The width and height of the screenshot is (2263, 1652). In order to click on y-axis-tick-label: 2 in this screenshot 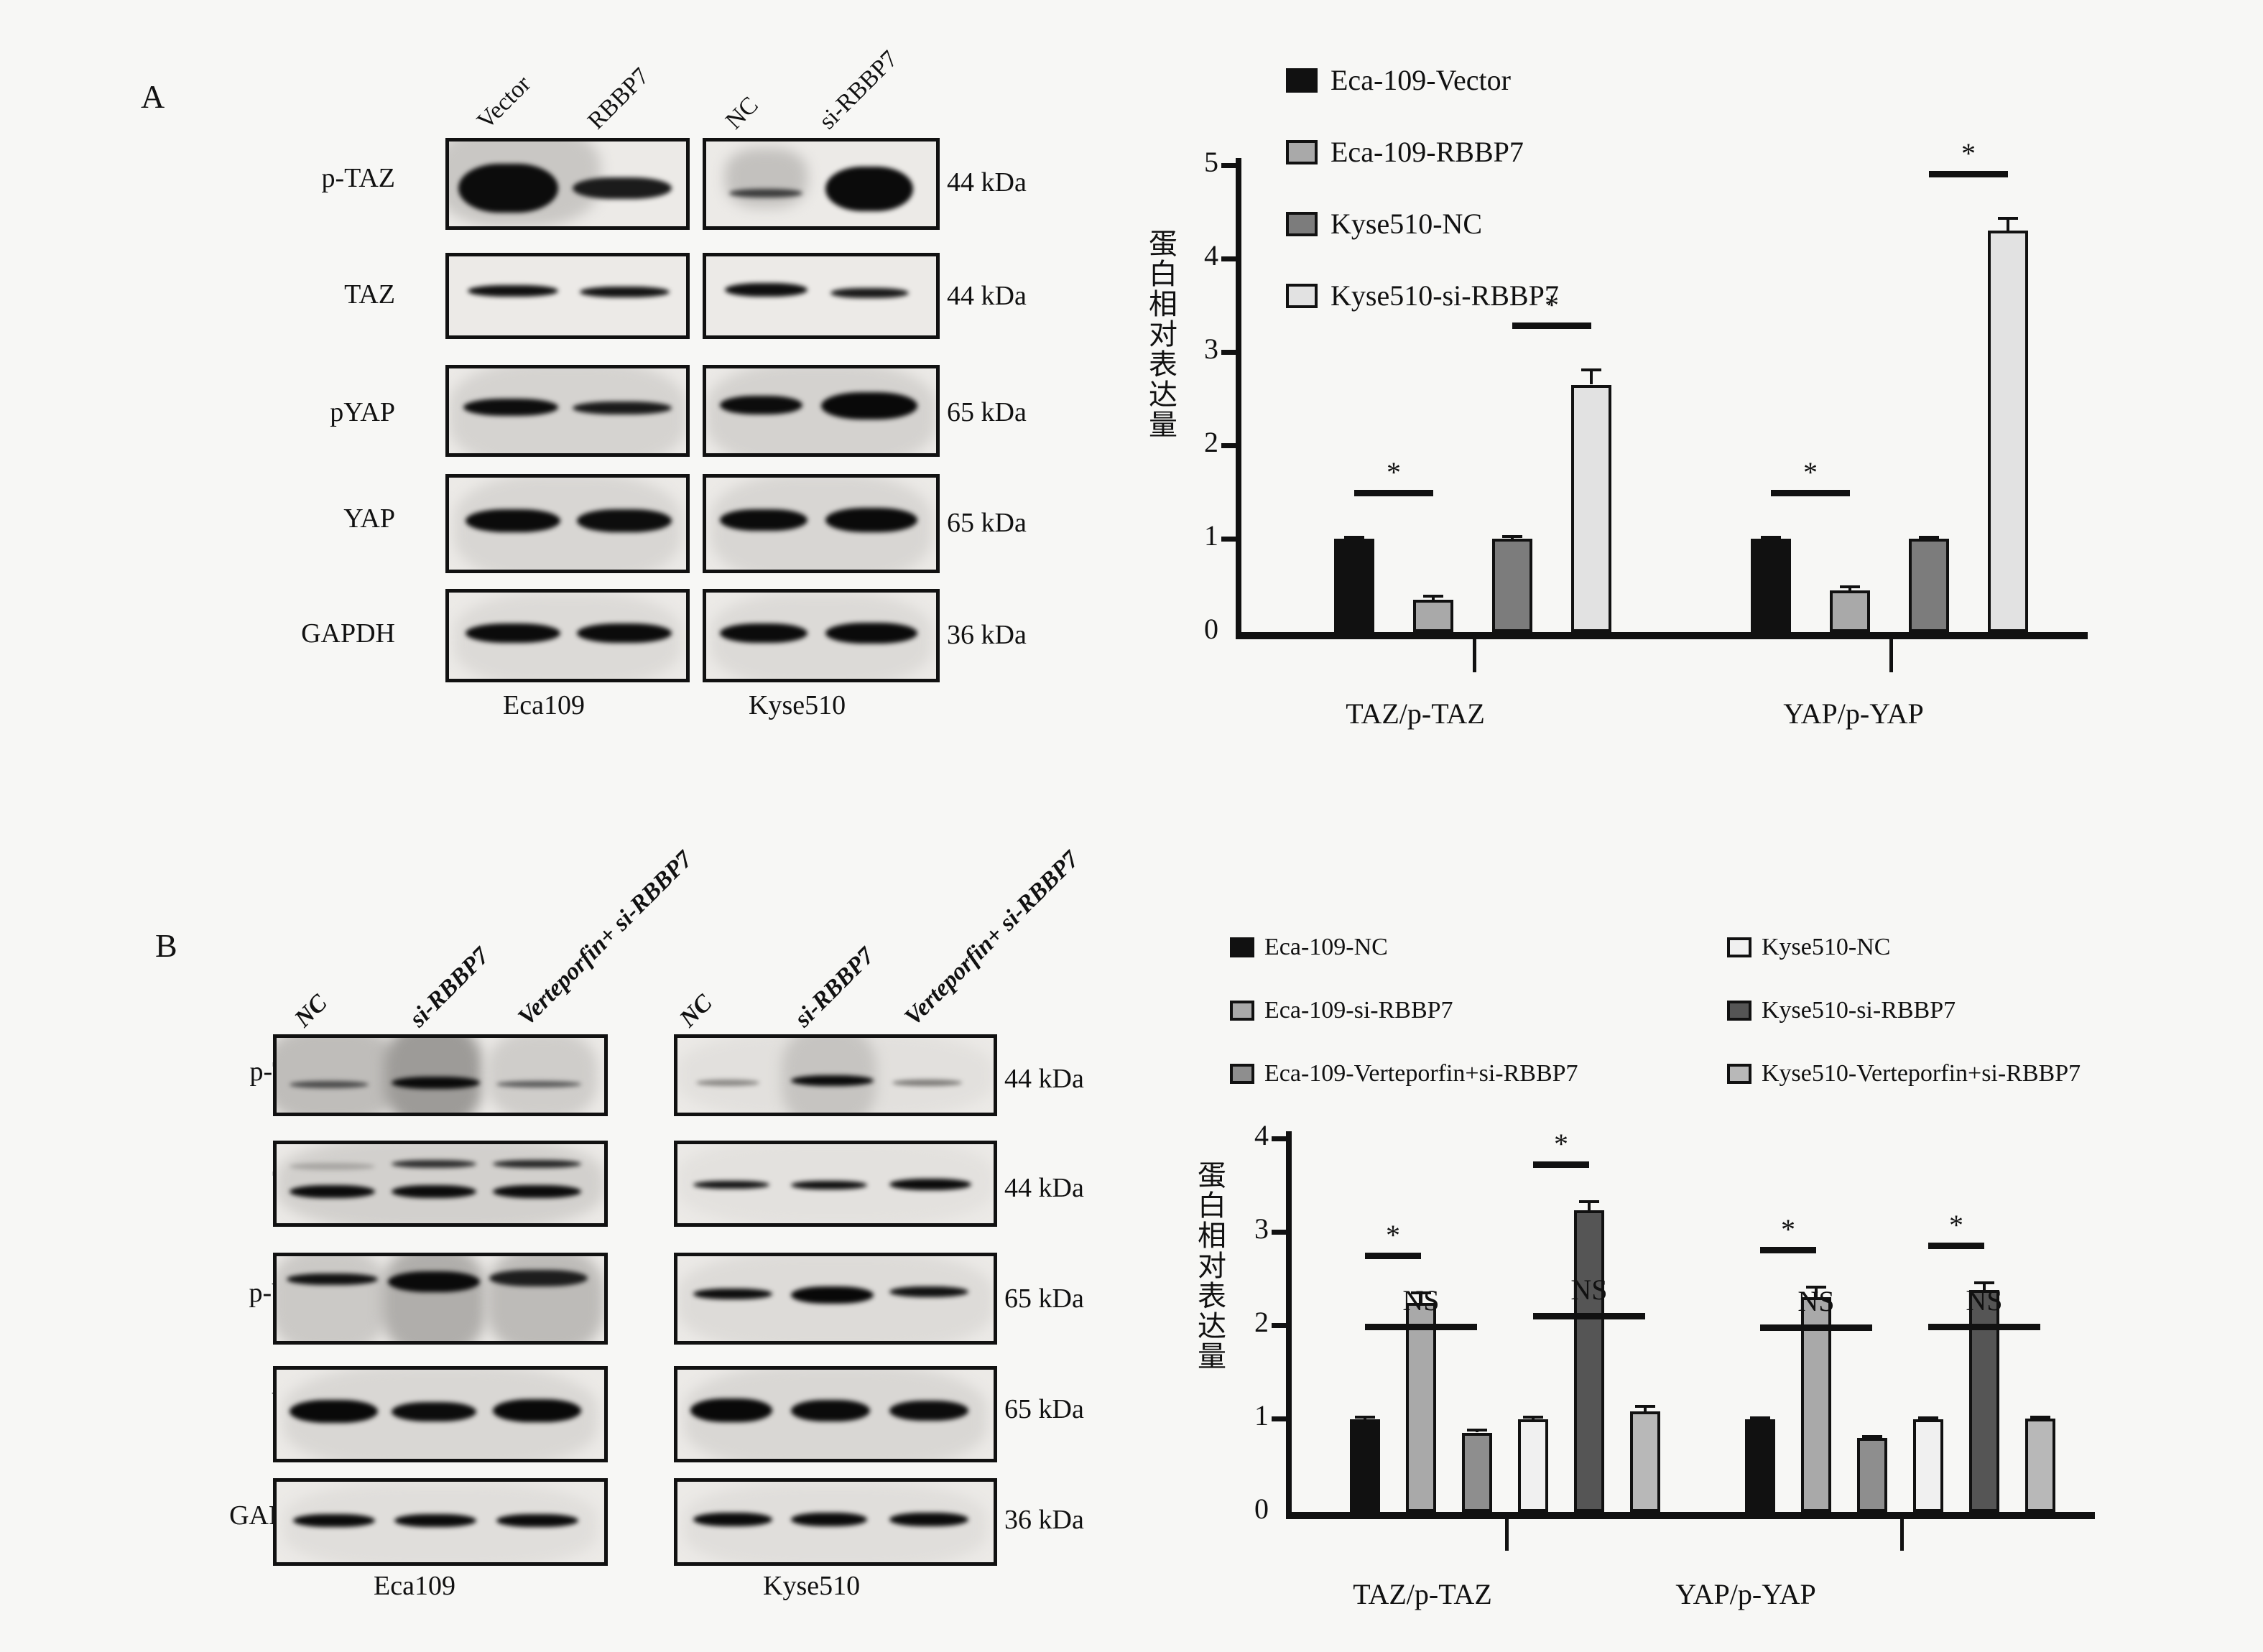, I will do `click(1261, 1322)`.